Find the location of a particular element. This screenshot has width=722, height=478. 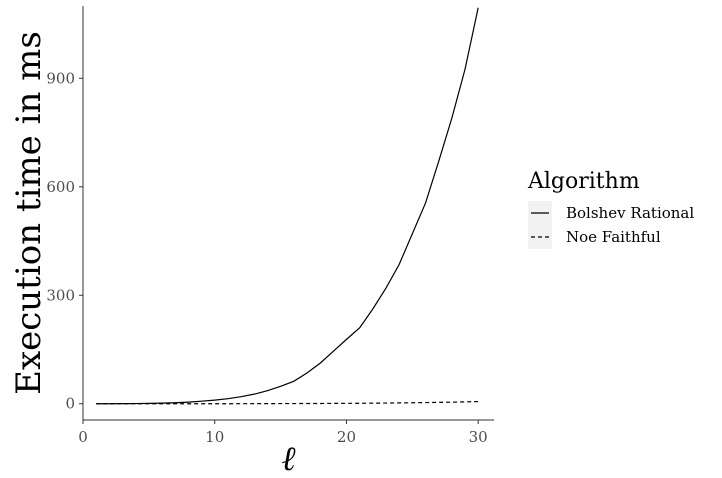

y-tick-label: 300 is located at coordinates (60, 295).